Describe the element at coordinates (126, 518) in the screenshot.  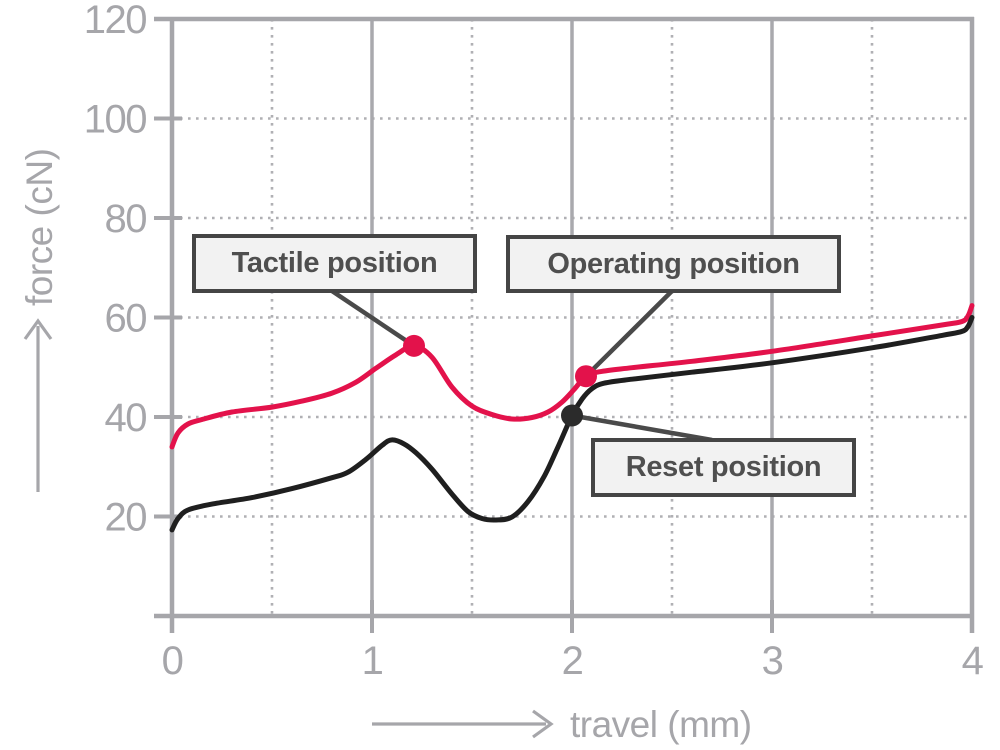
I see `y-tick-label: 20` at that location.